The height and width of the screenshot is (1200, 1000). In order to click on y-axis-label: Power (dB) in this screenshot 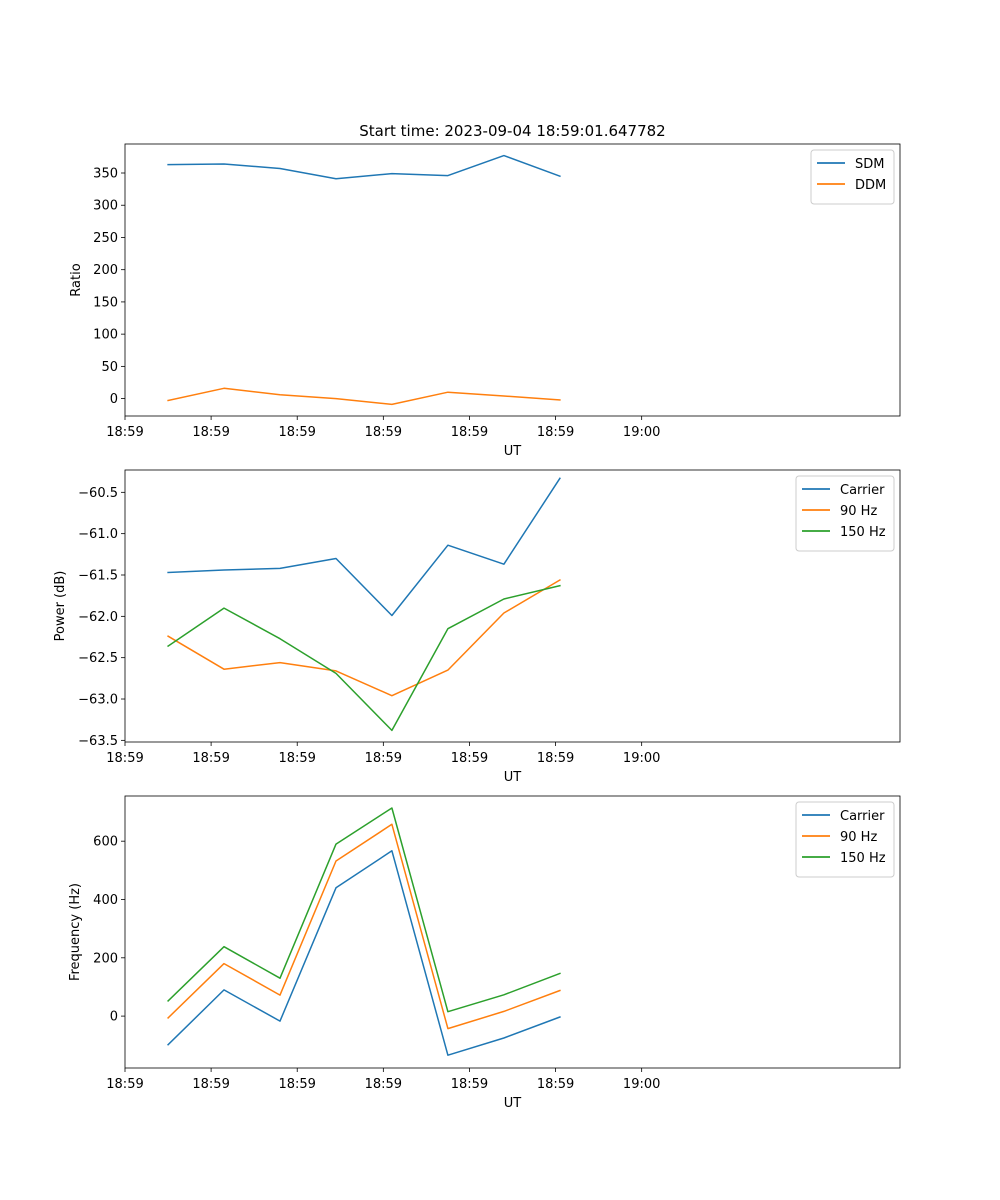, I will do `click(60, 606)`.